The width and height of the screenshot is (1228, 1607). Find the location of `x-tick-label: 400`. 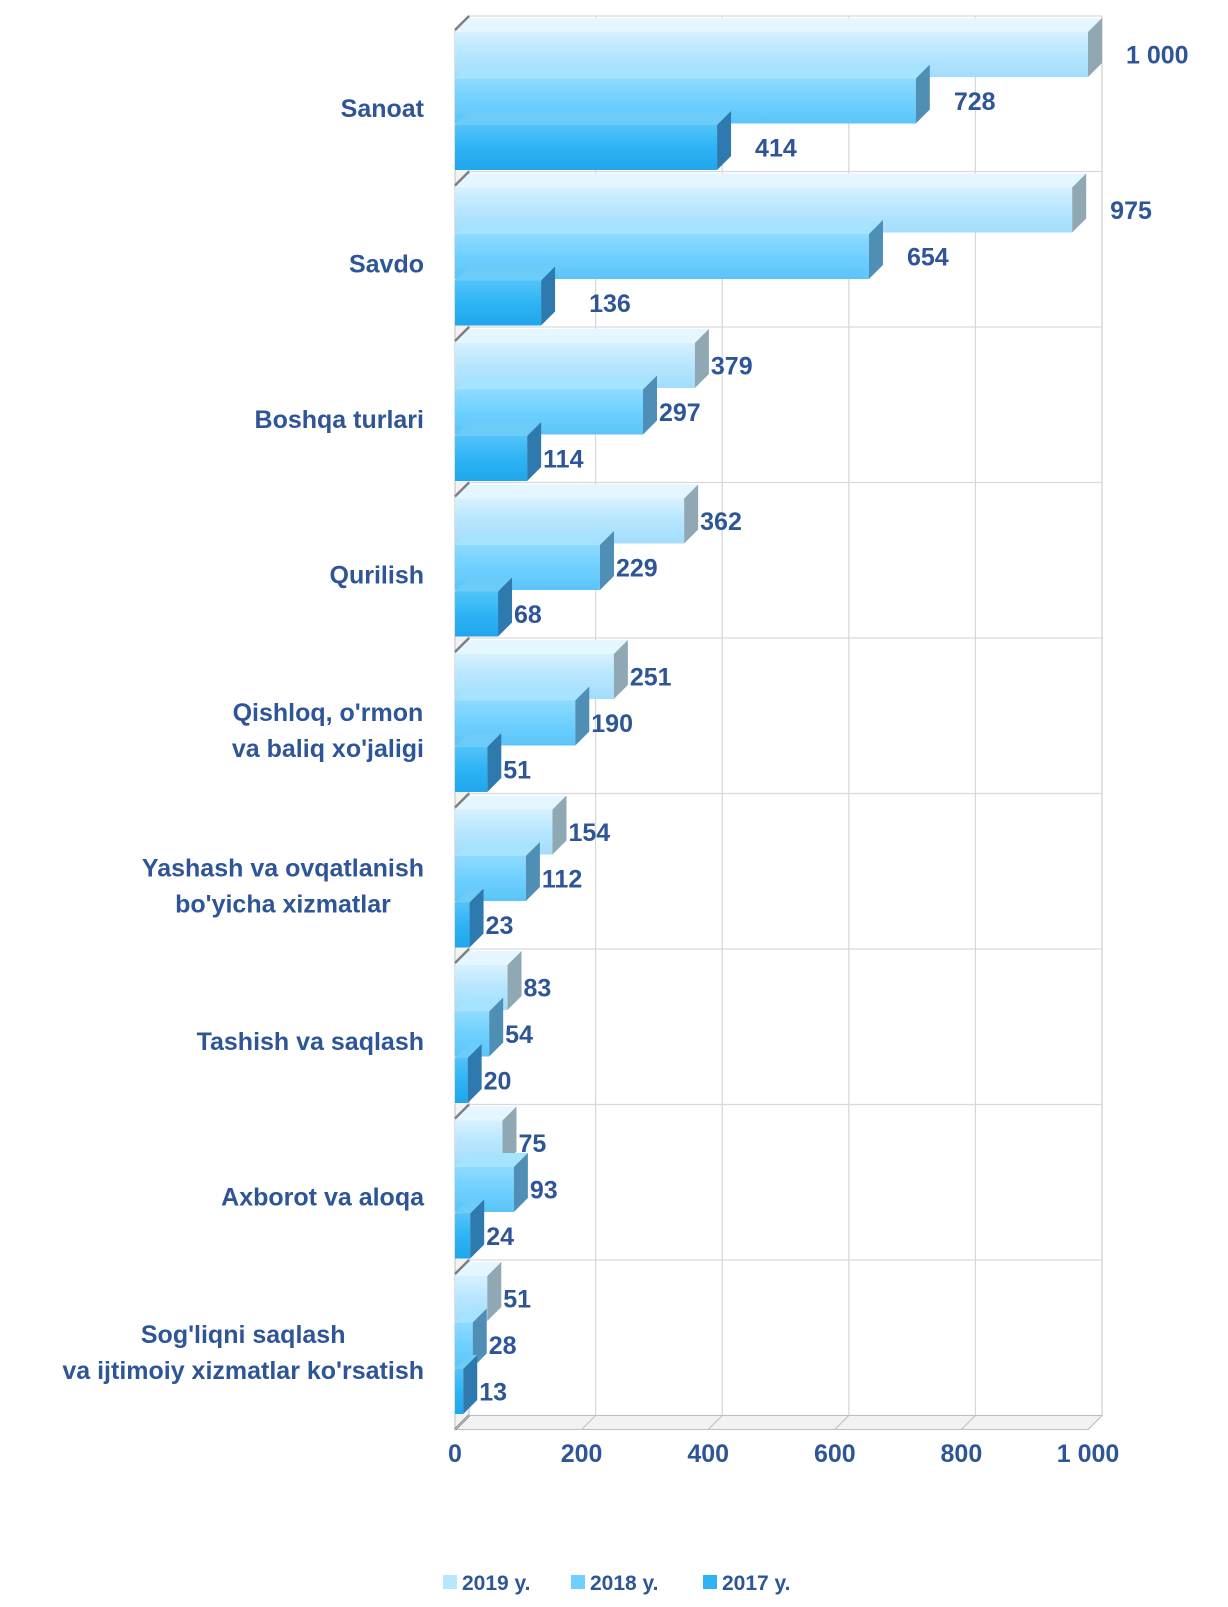

x-tick-label: 400 is located at coordinates (708, 1454).